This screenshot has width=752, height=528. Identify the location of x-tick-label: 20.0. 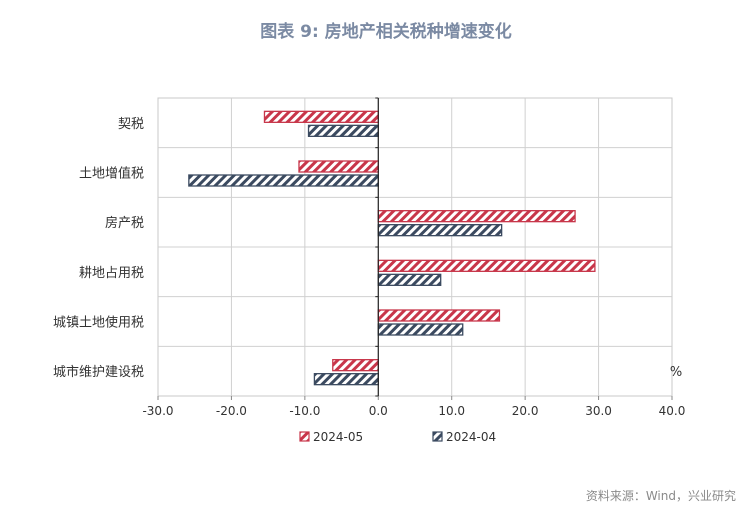
(525, 411).